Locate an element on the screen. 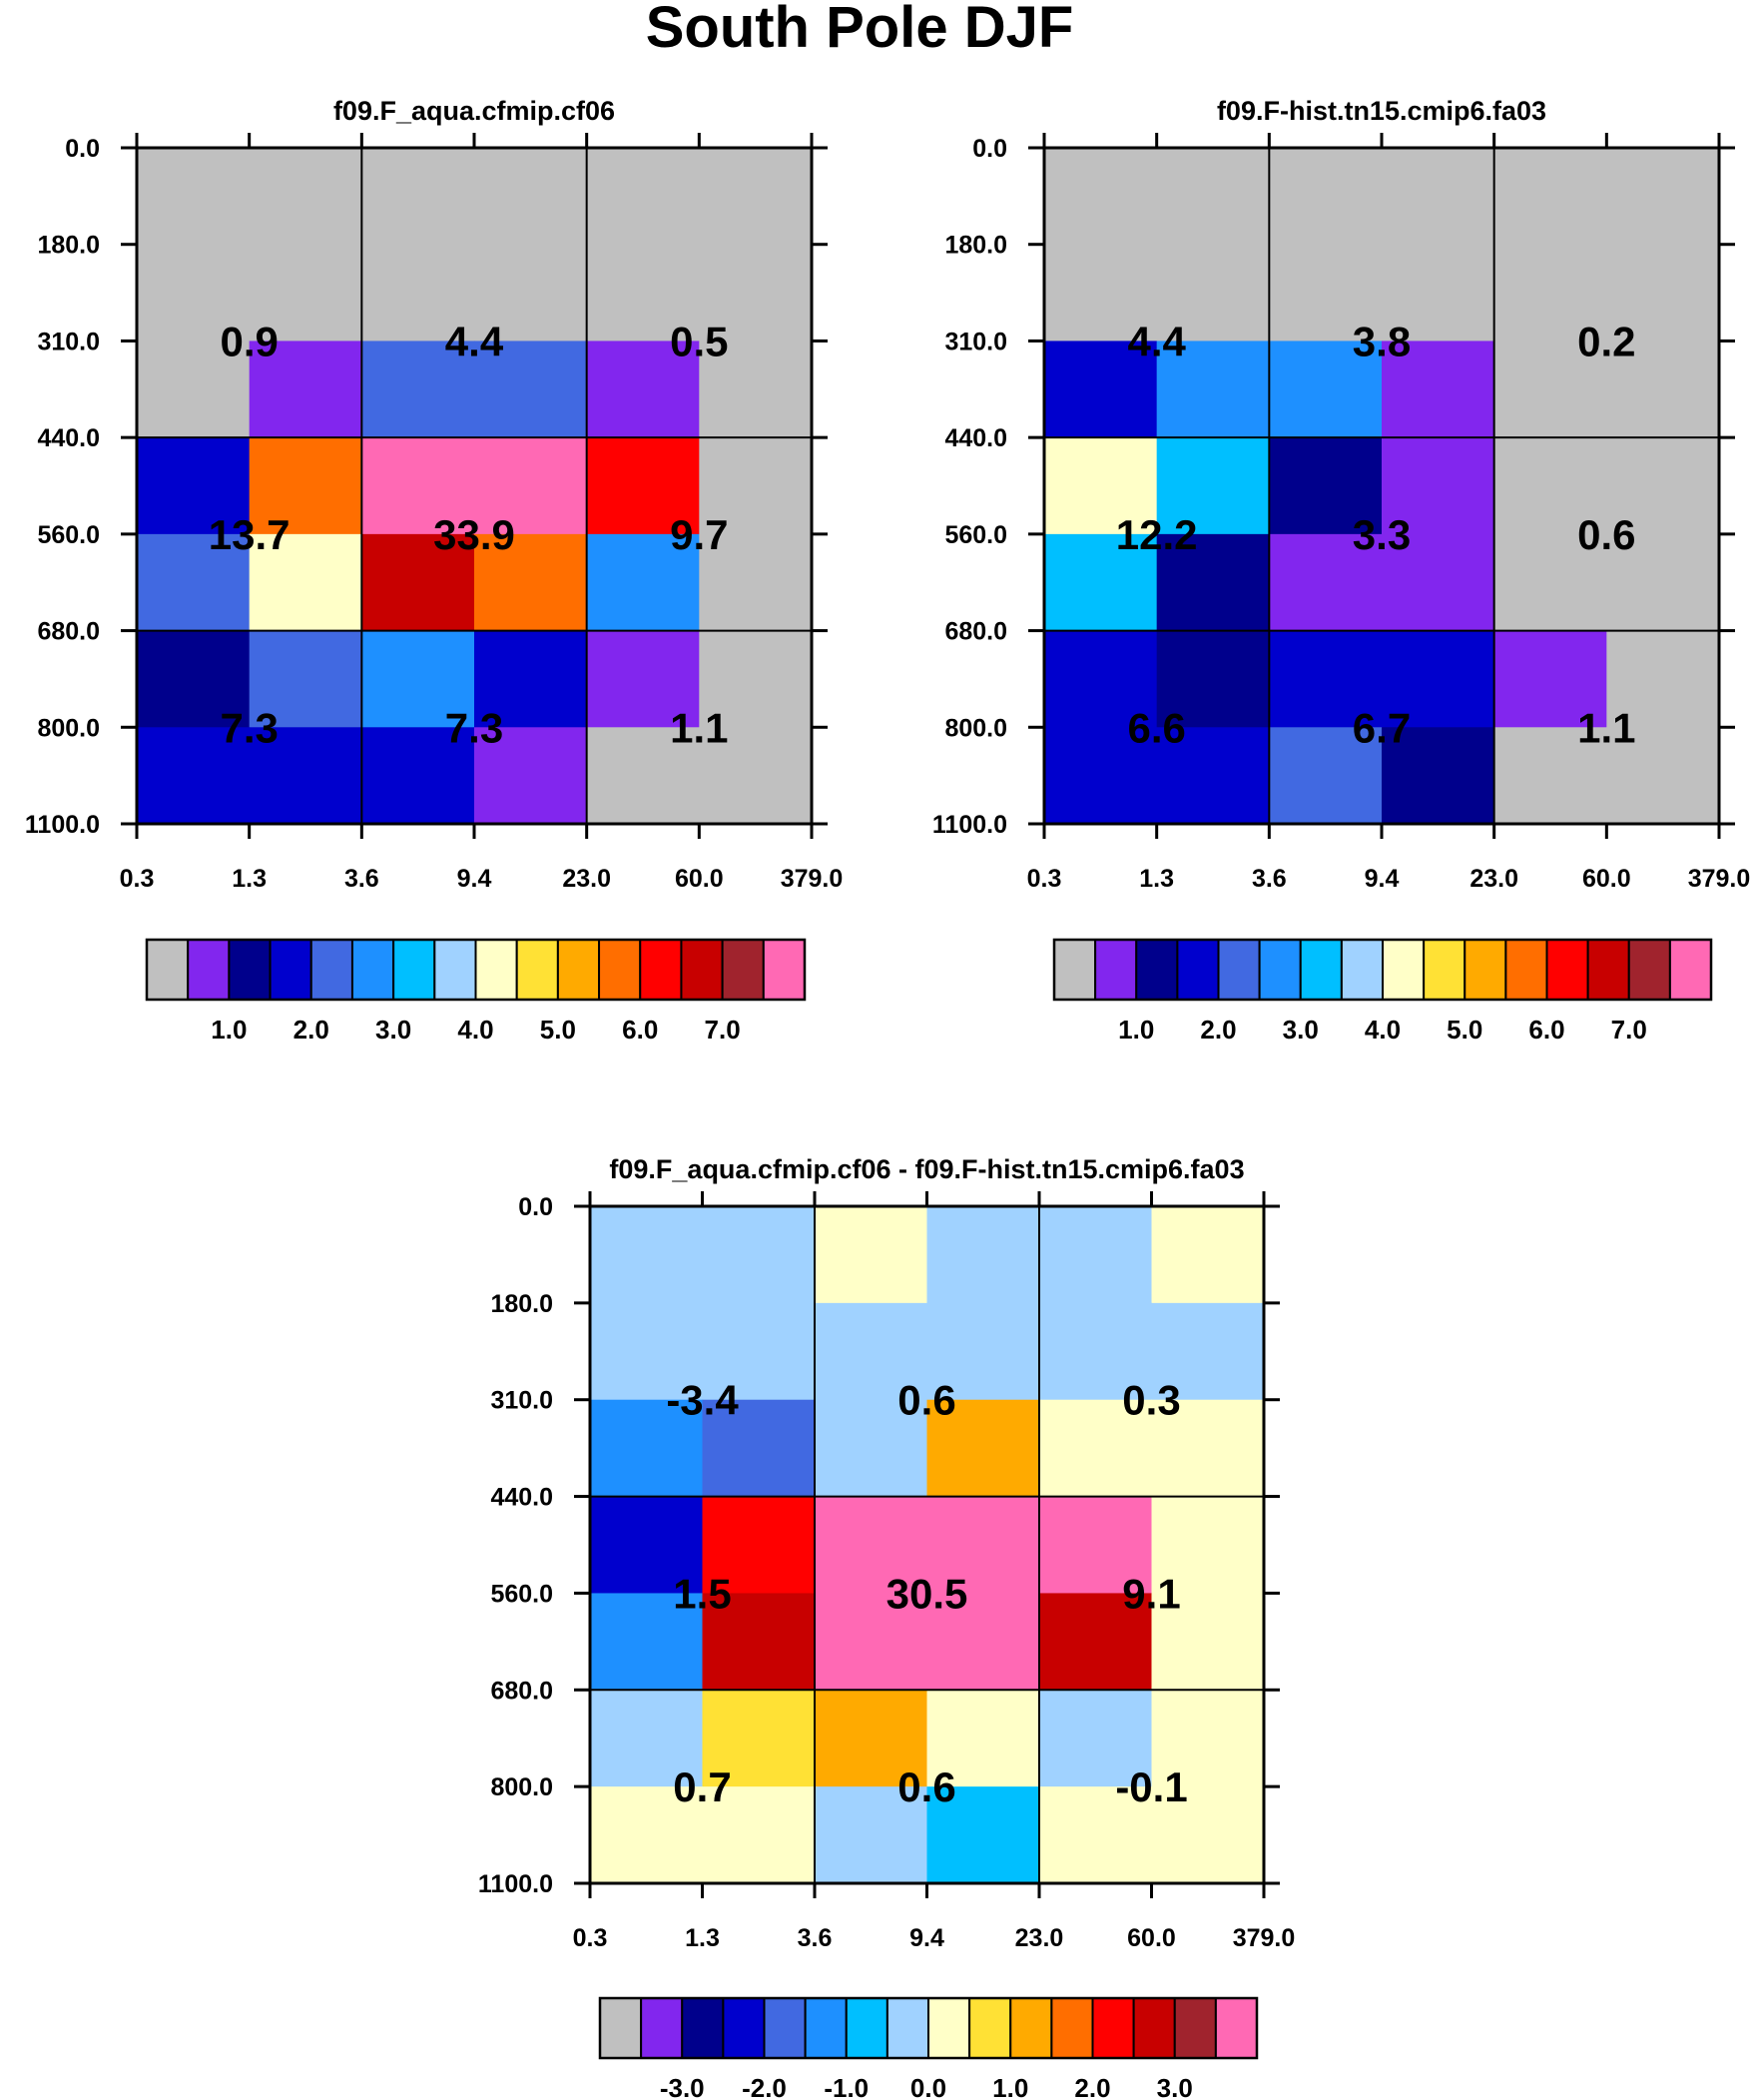  cell-value-label: 0.3 is located at coordinates (1151, 1400).